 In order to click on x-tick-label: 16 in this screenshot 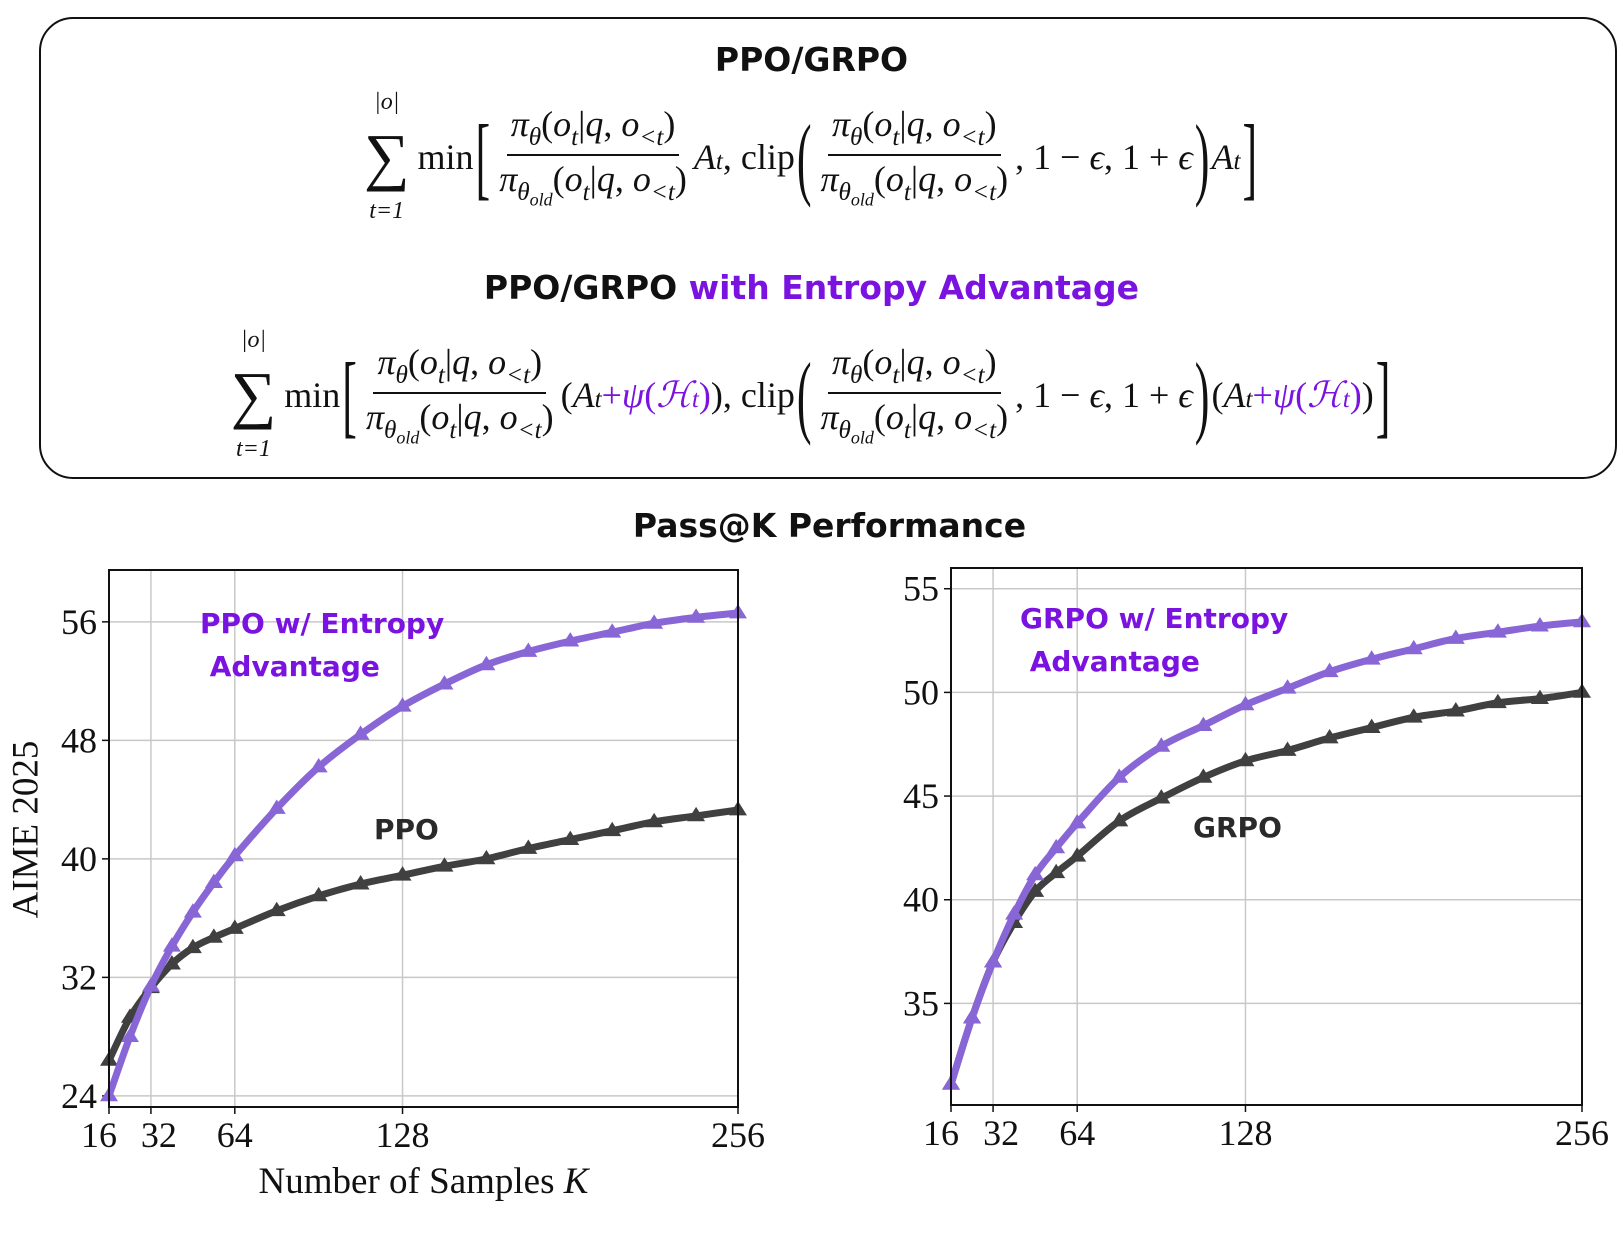, I will do `click(99, 1135)`.